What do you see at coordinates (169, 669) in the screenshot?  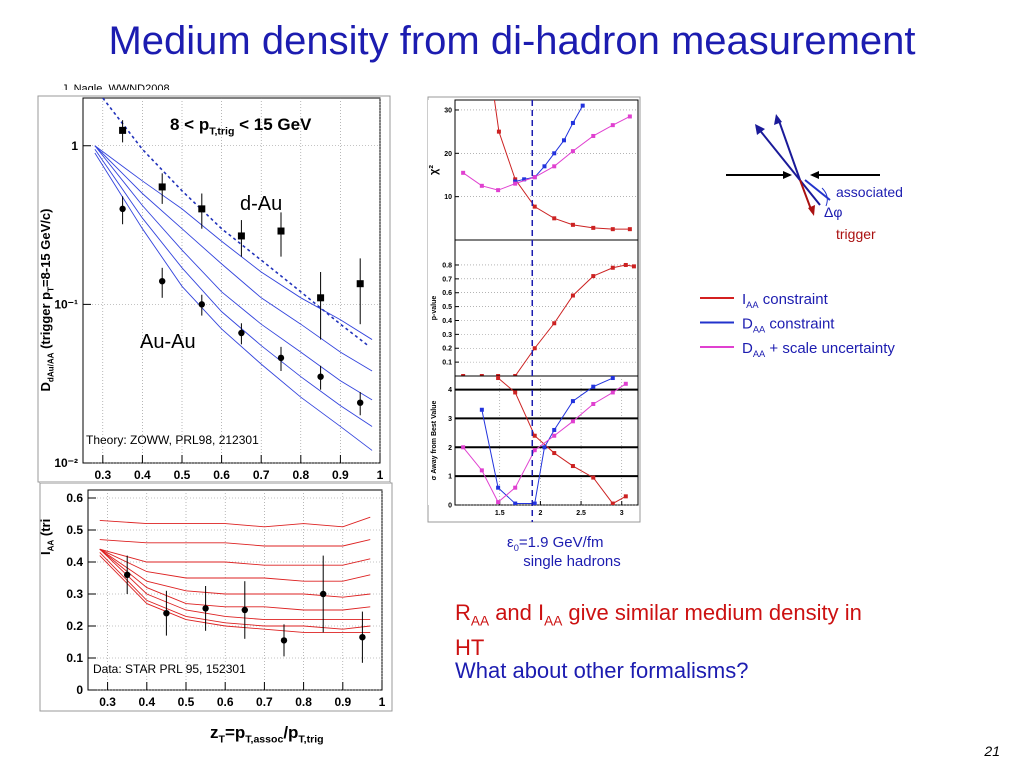 I see `annotation: Data: STAR PRL 95, 152301` at bounding box center [169, 669].